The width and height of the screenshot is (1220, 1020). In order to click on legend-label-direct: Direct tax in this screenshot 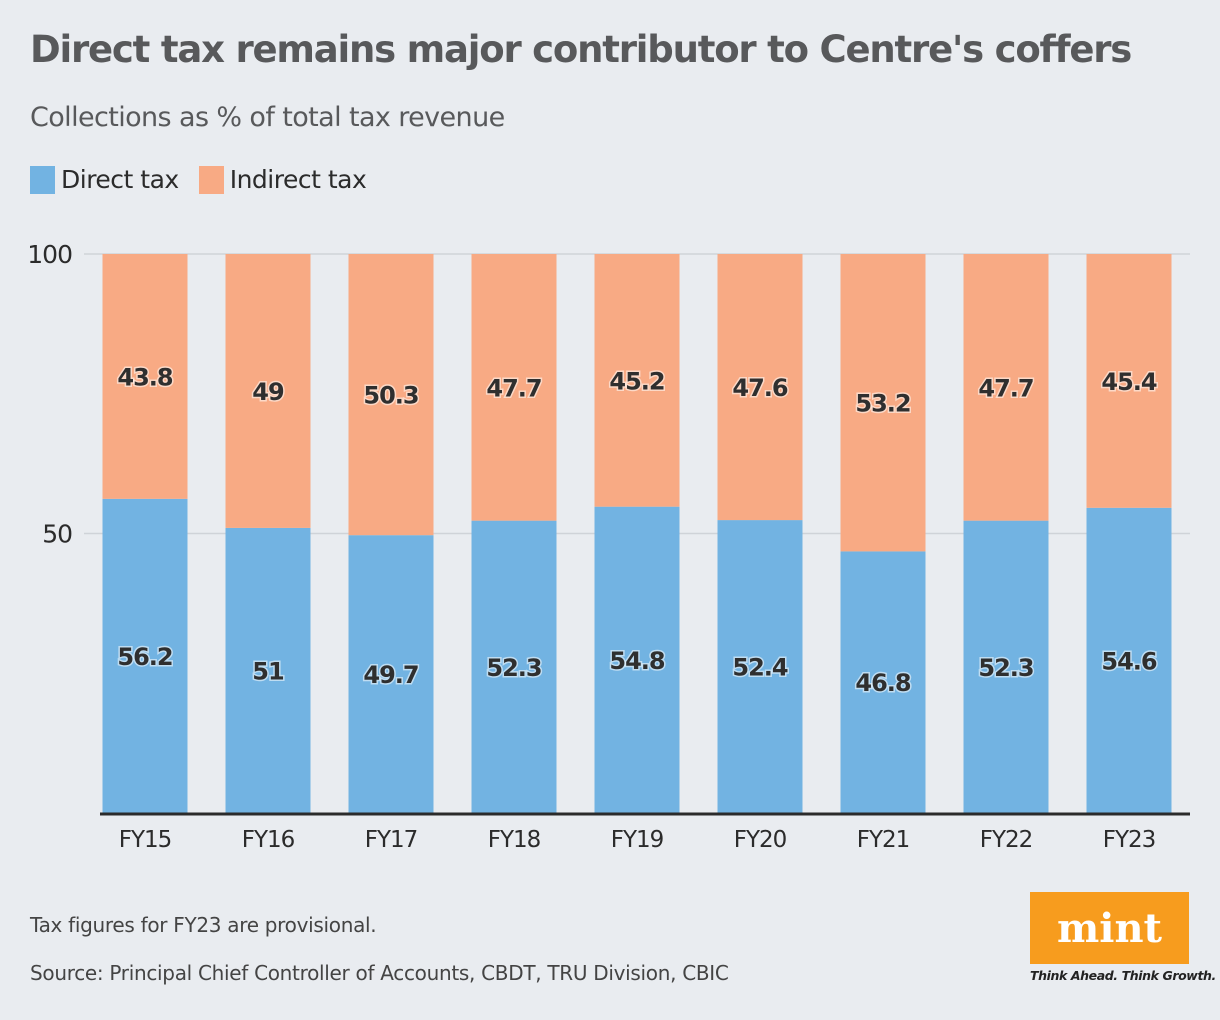, I will do `click(120, 179)`.